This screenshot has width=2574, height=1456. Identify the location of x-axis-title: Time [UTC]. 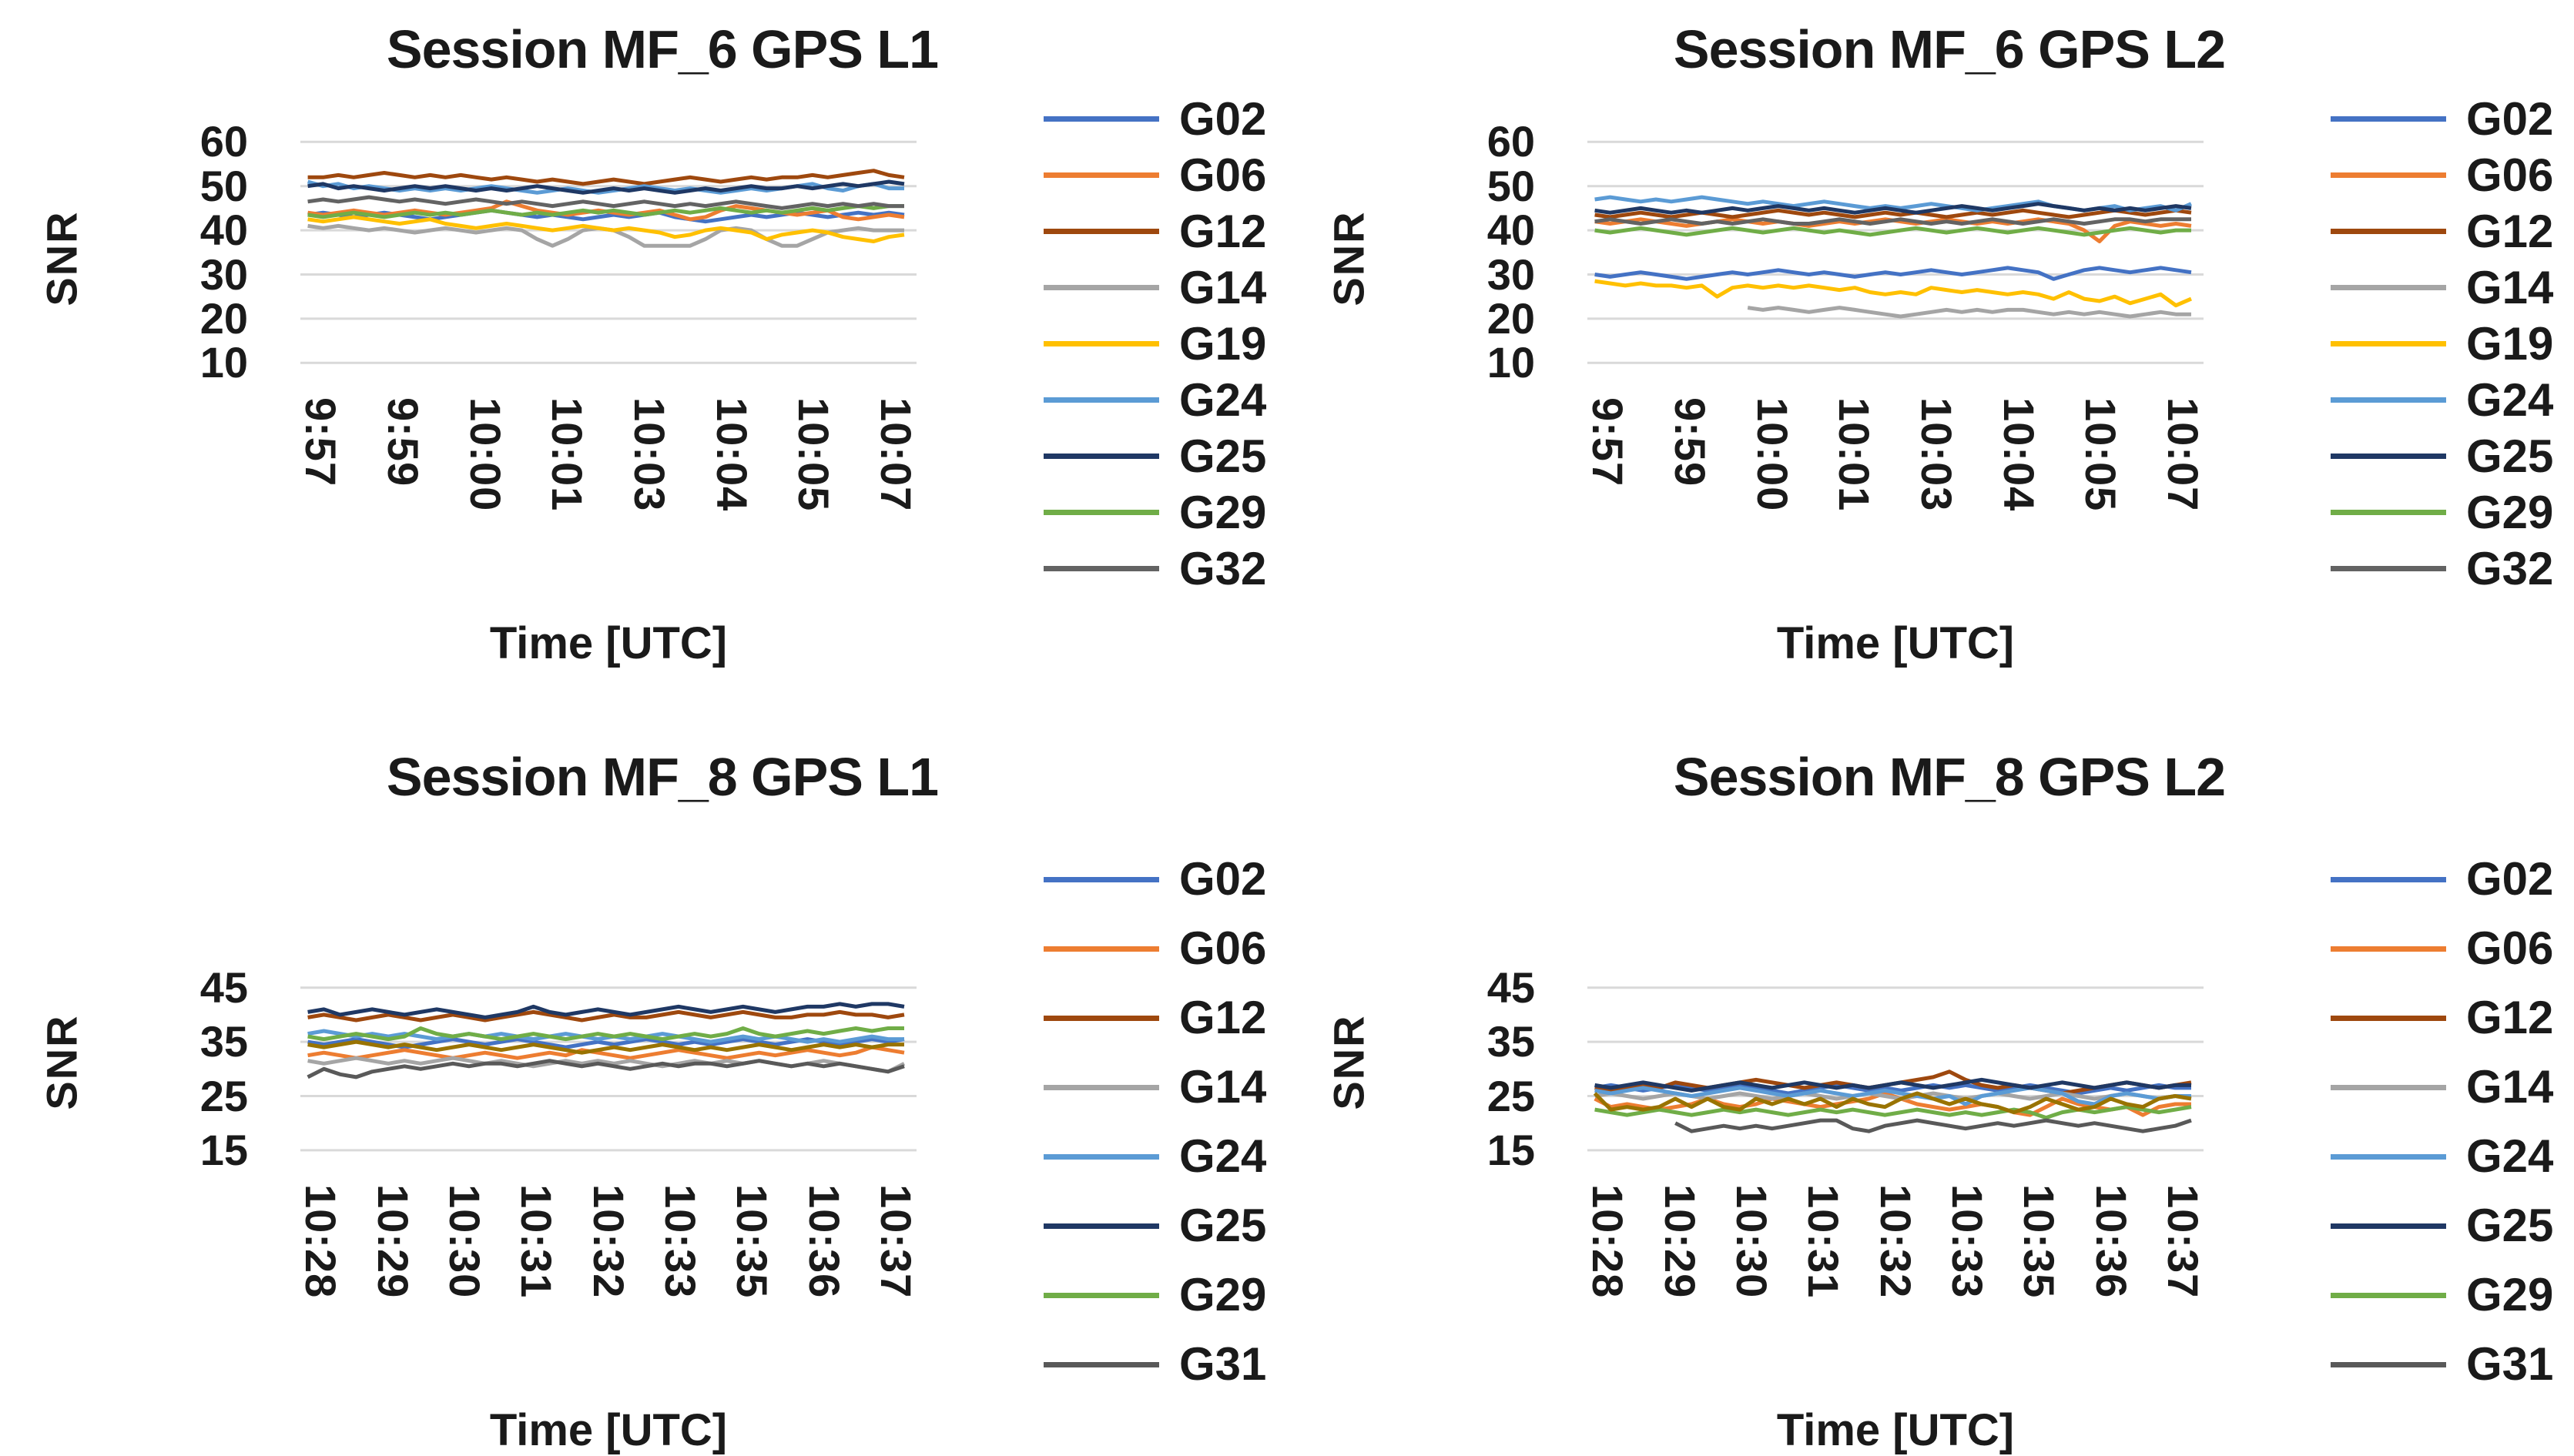
(608, 643).